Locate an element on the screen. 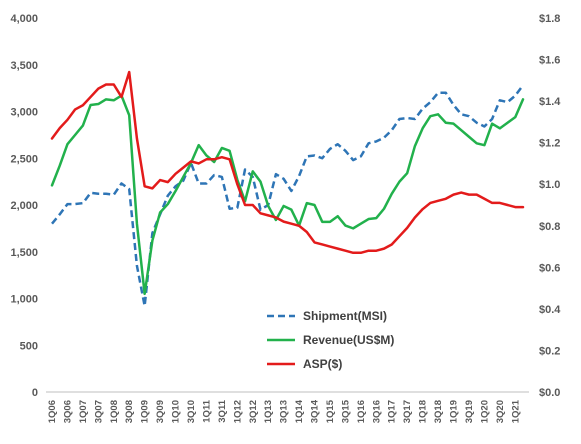 The image size is (581, 444). x-tick-label: 1Q19 is located at coordinates (454, 411).